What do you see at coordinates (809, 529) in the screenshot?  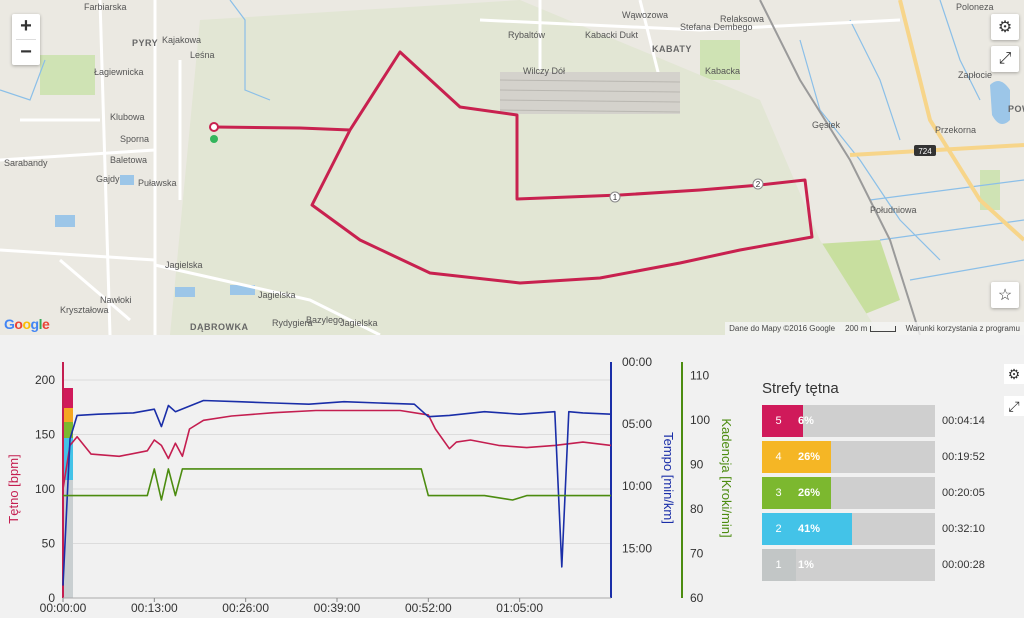 I see `zone-percent: 41%` at bounding box center [809, 529].